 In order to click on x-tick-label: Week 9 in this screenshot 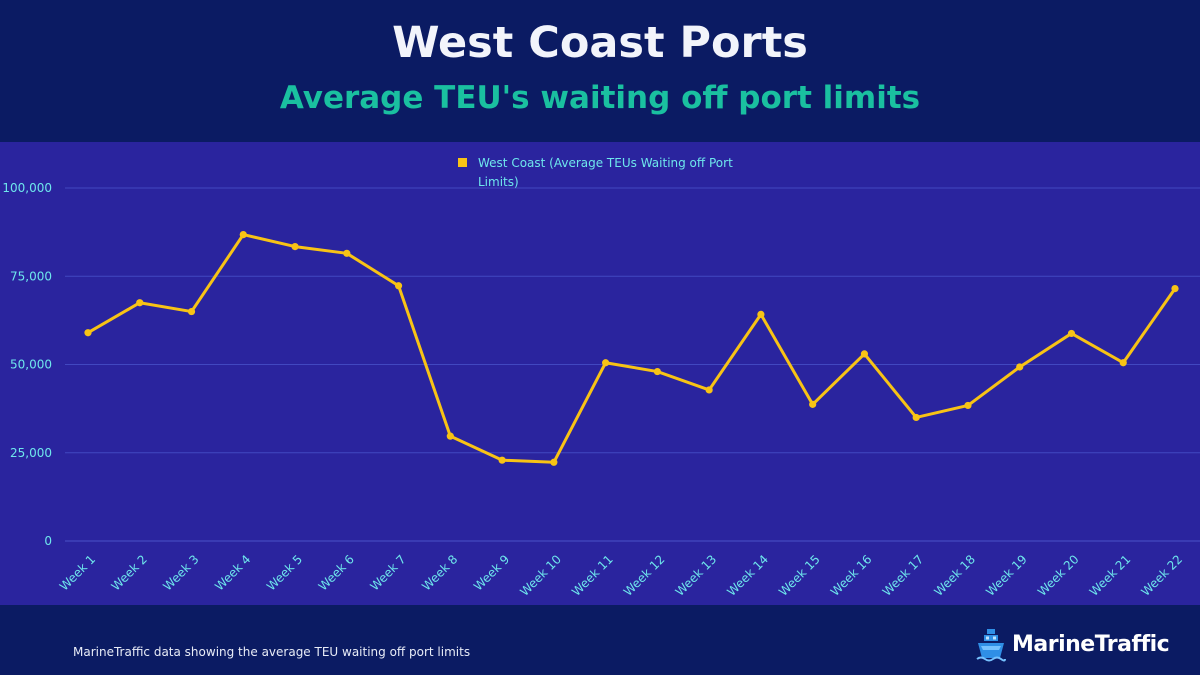, I will do `click(491, 572)`.